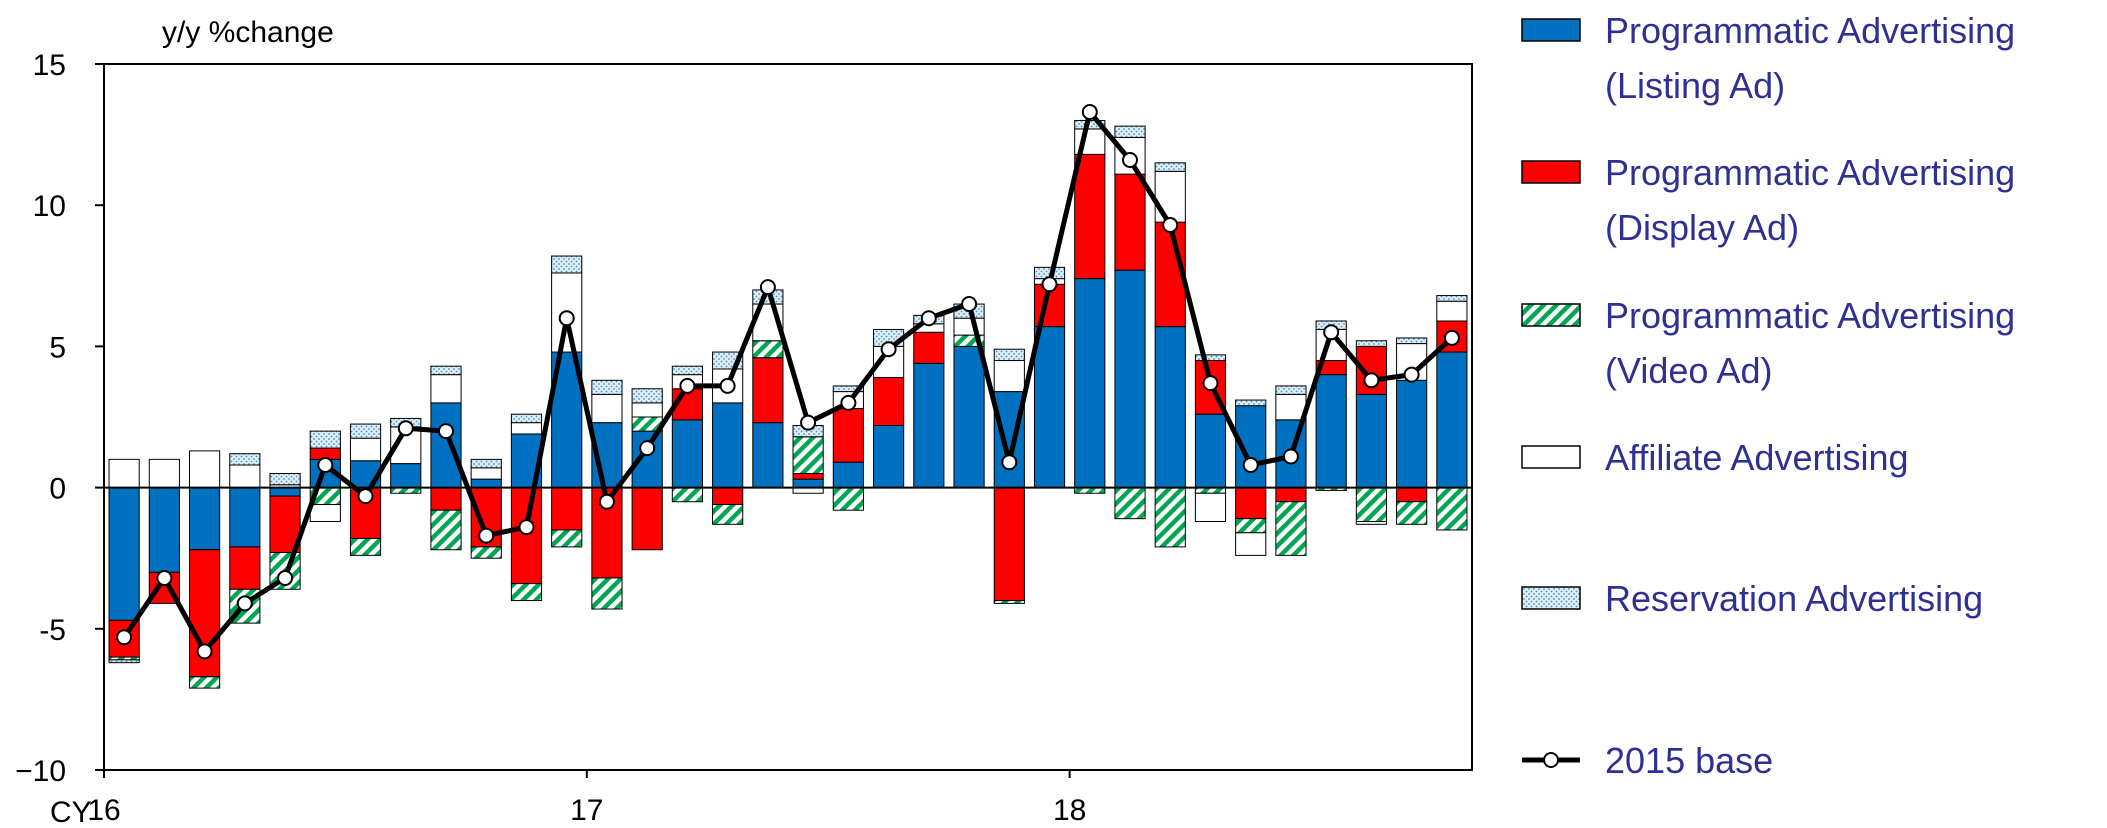 The width and height of the screenshot is (2107, 828). Describe the element at coordinates (49, 65) in the screenshot. I see `y-tick-label: 15` at that location.